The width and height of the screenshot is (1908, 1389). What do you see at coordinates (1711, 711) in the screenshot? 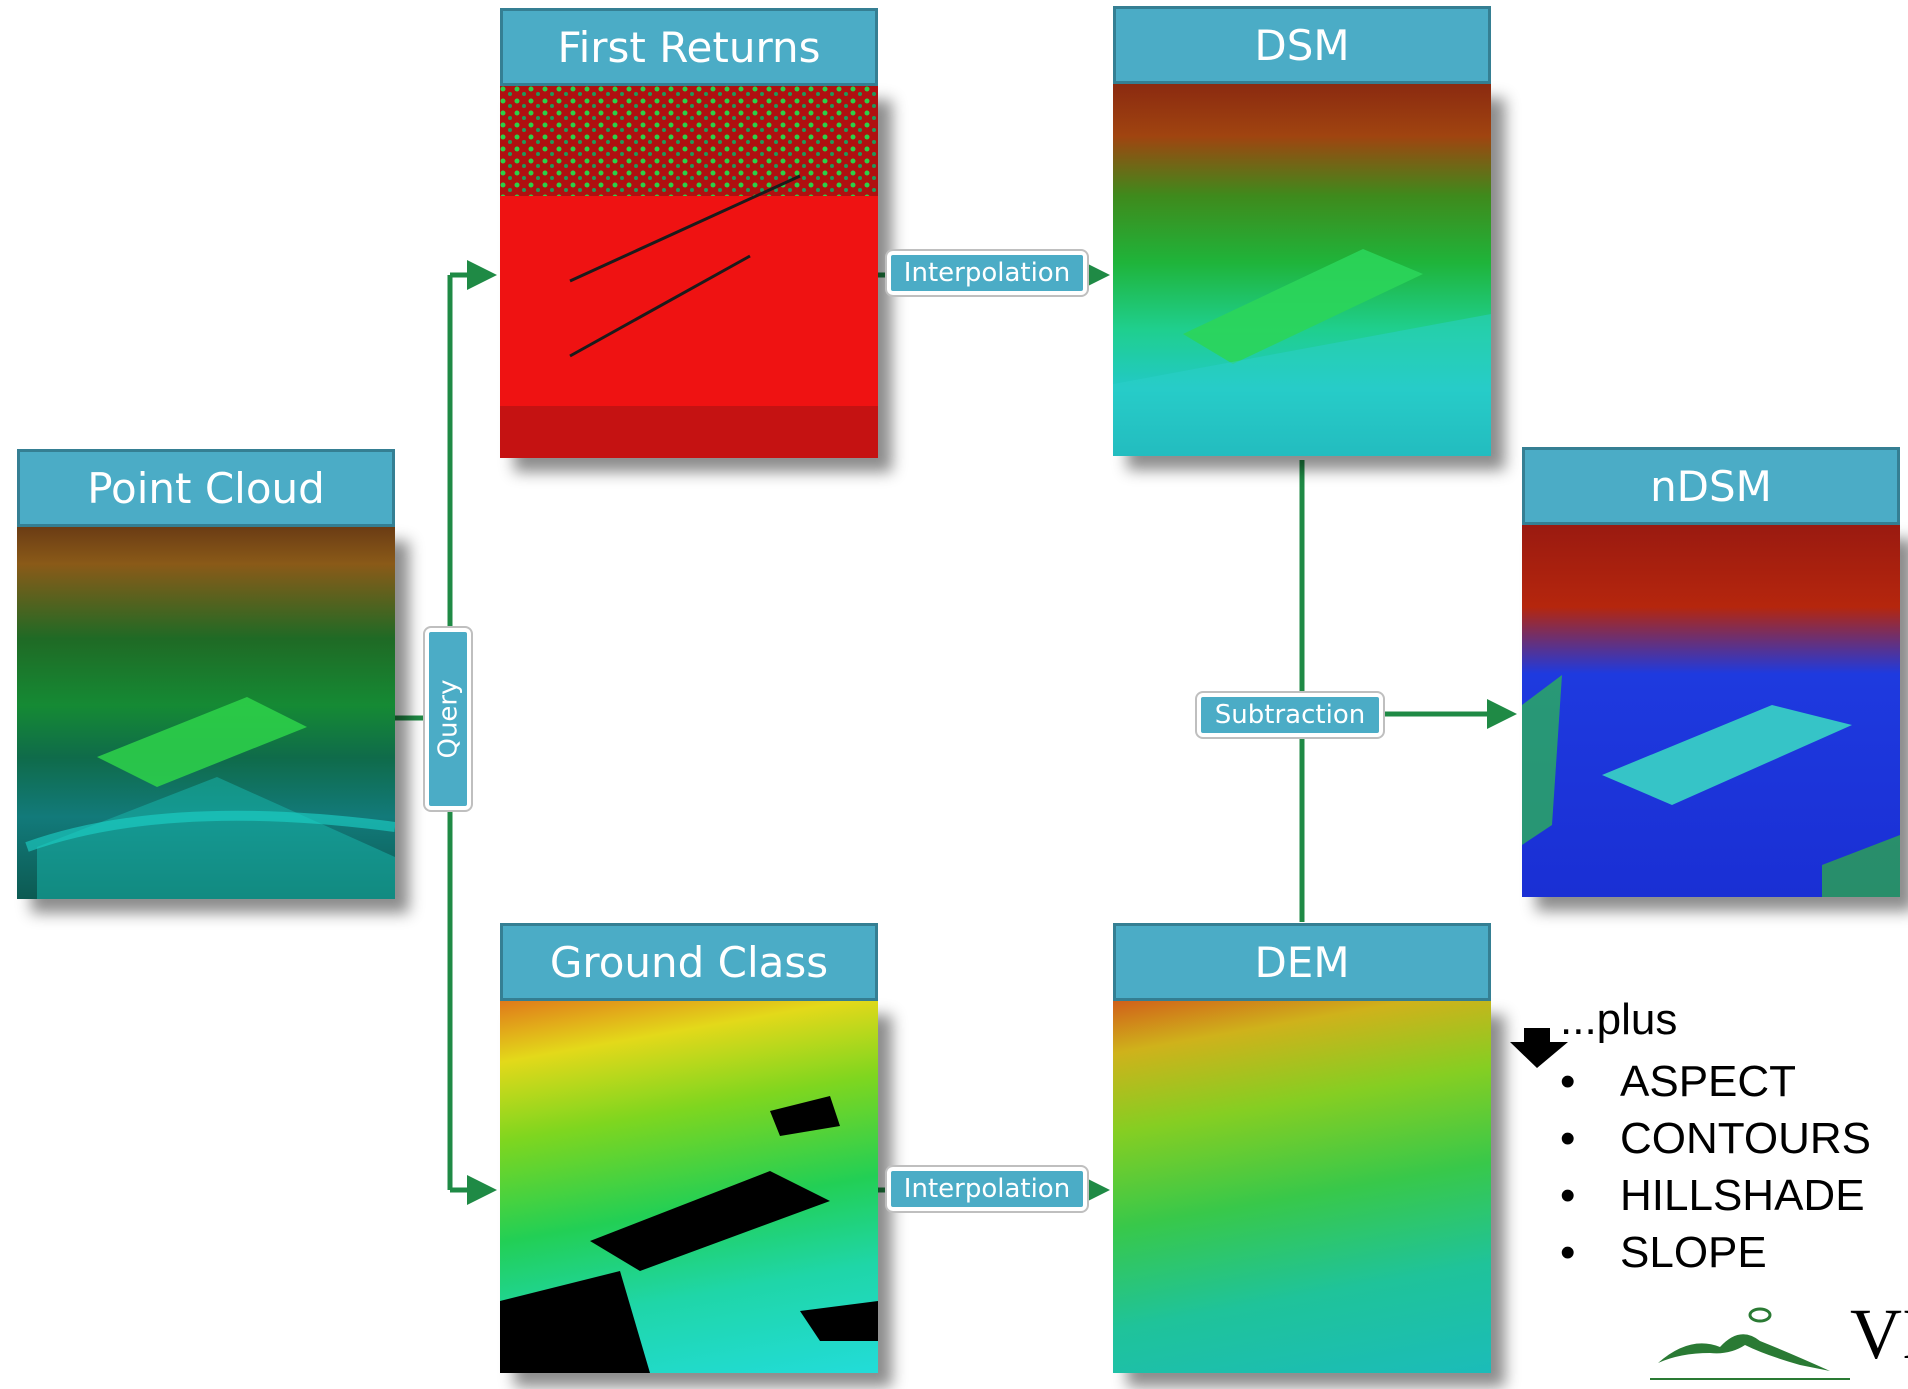
I see `ndsm-image` at bounding box center [1711, 711].